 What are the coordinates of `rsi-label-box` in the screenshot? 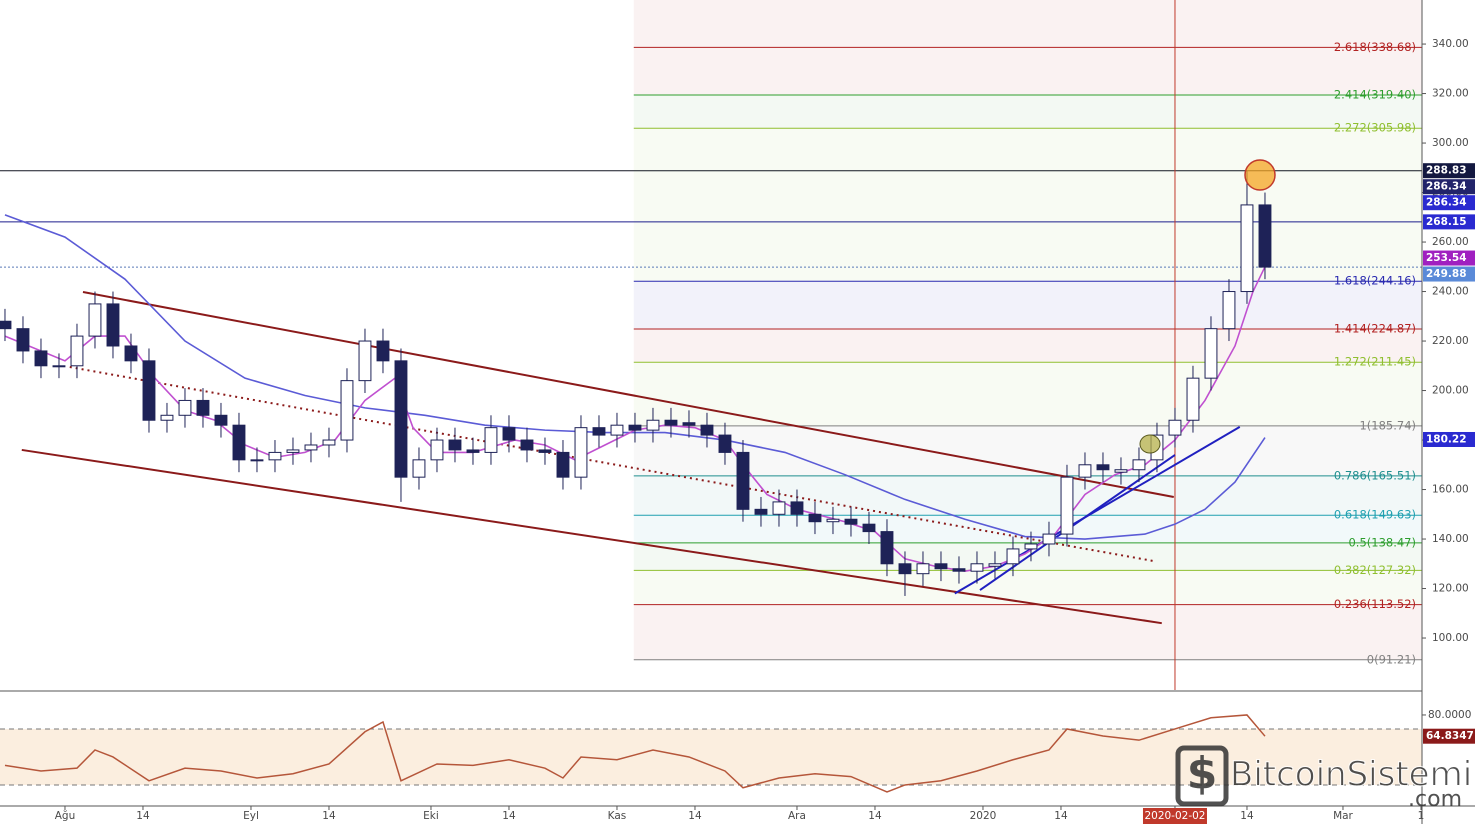 It's located at (1449, 736).